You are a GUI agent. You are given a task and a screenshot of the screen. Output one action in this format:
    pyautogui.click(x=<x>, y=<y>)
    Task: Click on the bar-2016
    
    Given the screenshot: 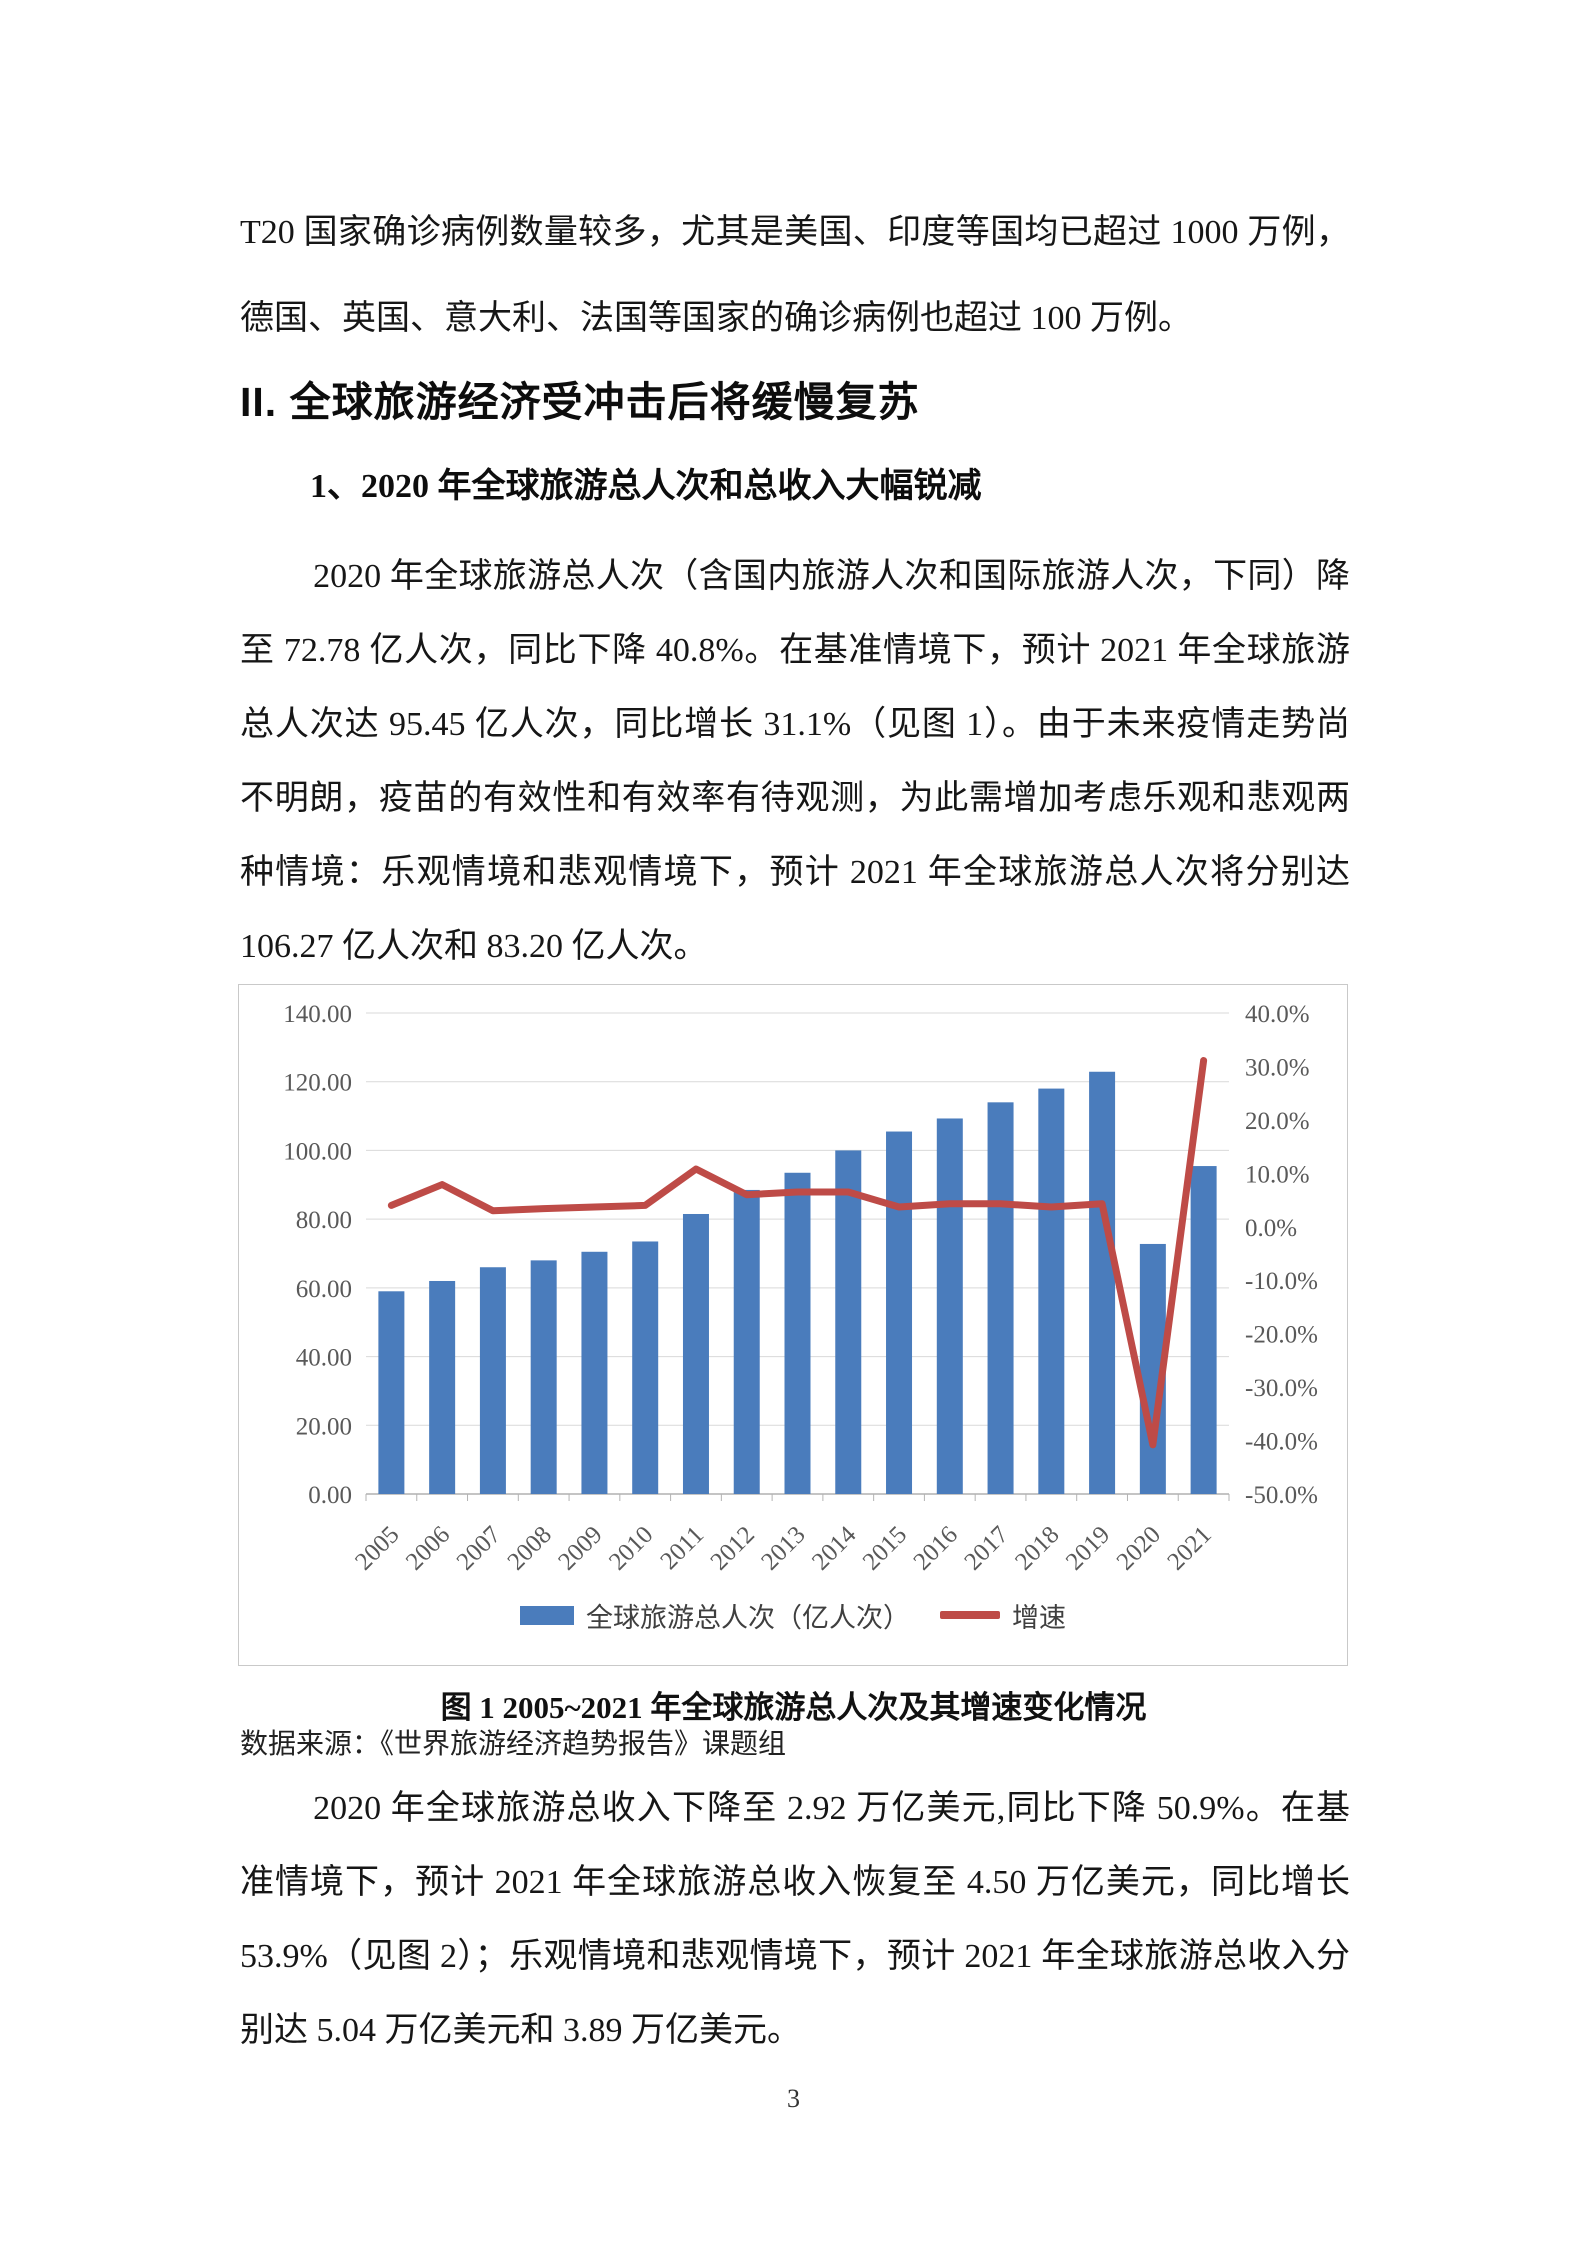 What is the action you would take?
    pyautogui.click(x=949, y=1306)
    